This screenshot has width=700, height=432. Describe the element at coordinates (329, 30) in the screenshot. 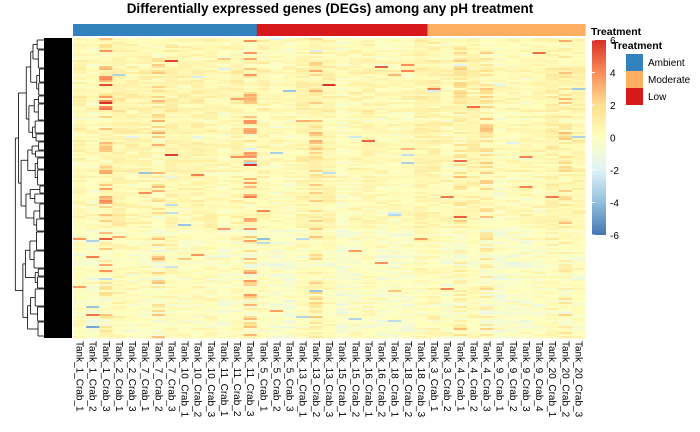

I see `treatment-annotation-bar` at that location.